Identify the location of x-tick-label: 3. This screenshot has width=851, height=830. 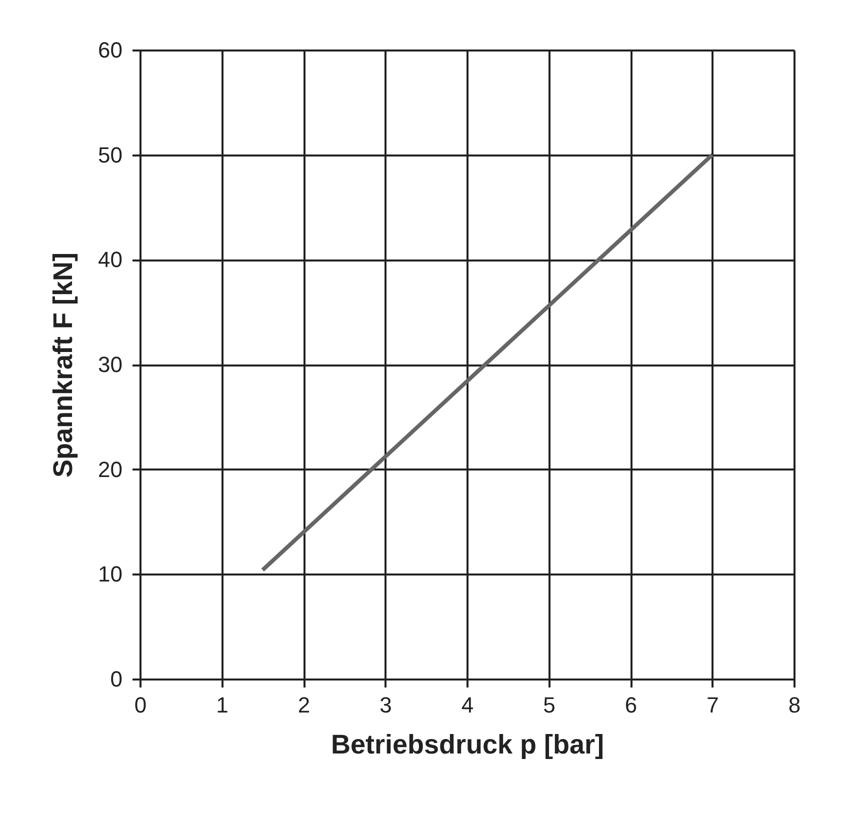
(386, 705).